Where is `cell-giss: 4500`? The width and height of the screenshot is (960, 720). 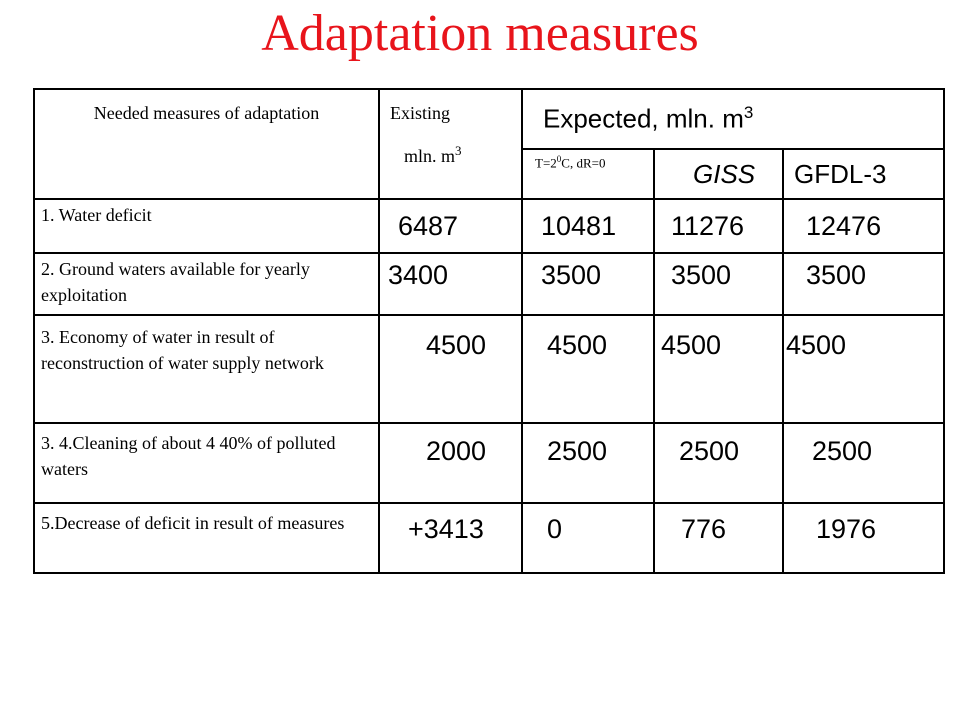 cell-giss: 4500 is located at coordinates (718, 369).